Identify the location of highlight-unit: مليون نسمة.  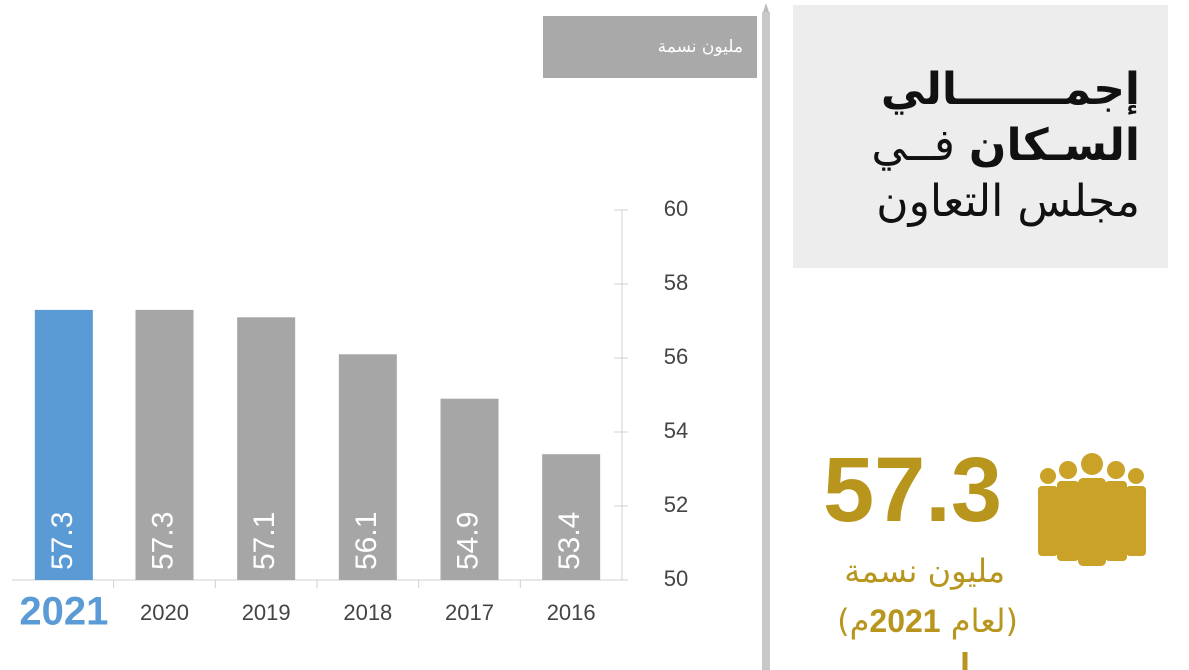
(924, 571).